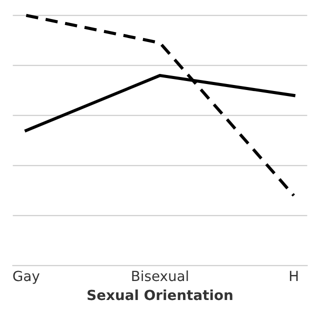 This screenshot has height=320, width=320. I want to click on x-tick-label: H, so click(294, 276).